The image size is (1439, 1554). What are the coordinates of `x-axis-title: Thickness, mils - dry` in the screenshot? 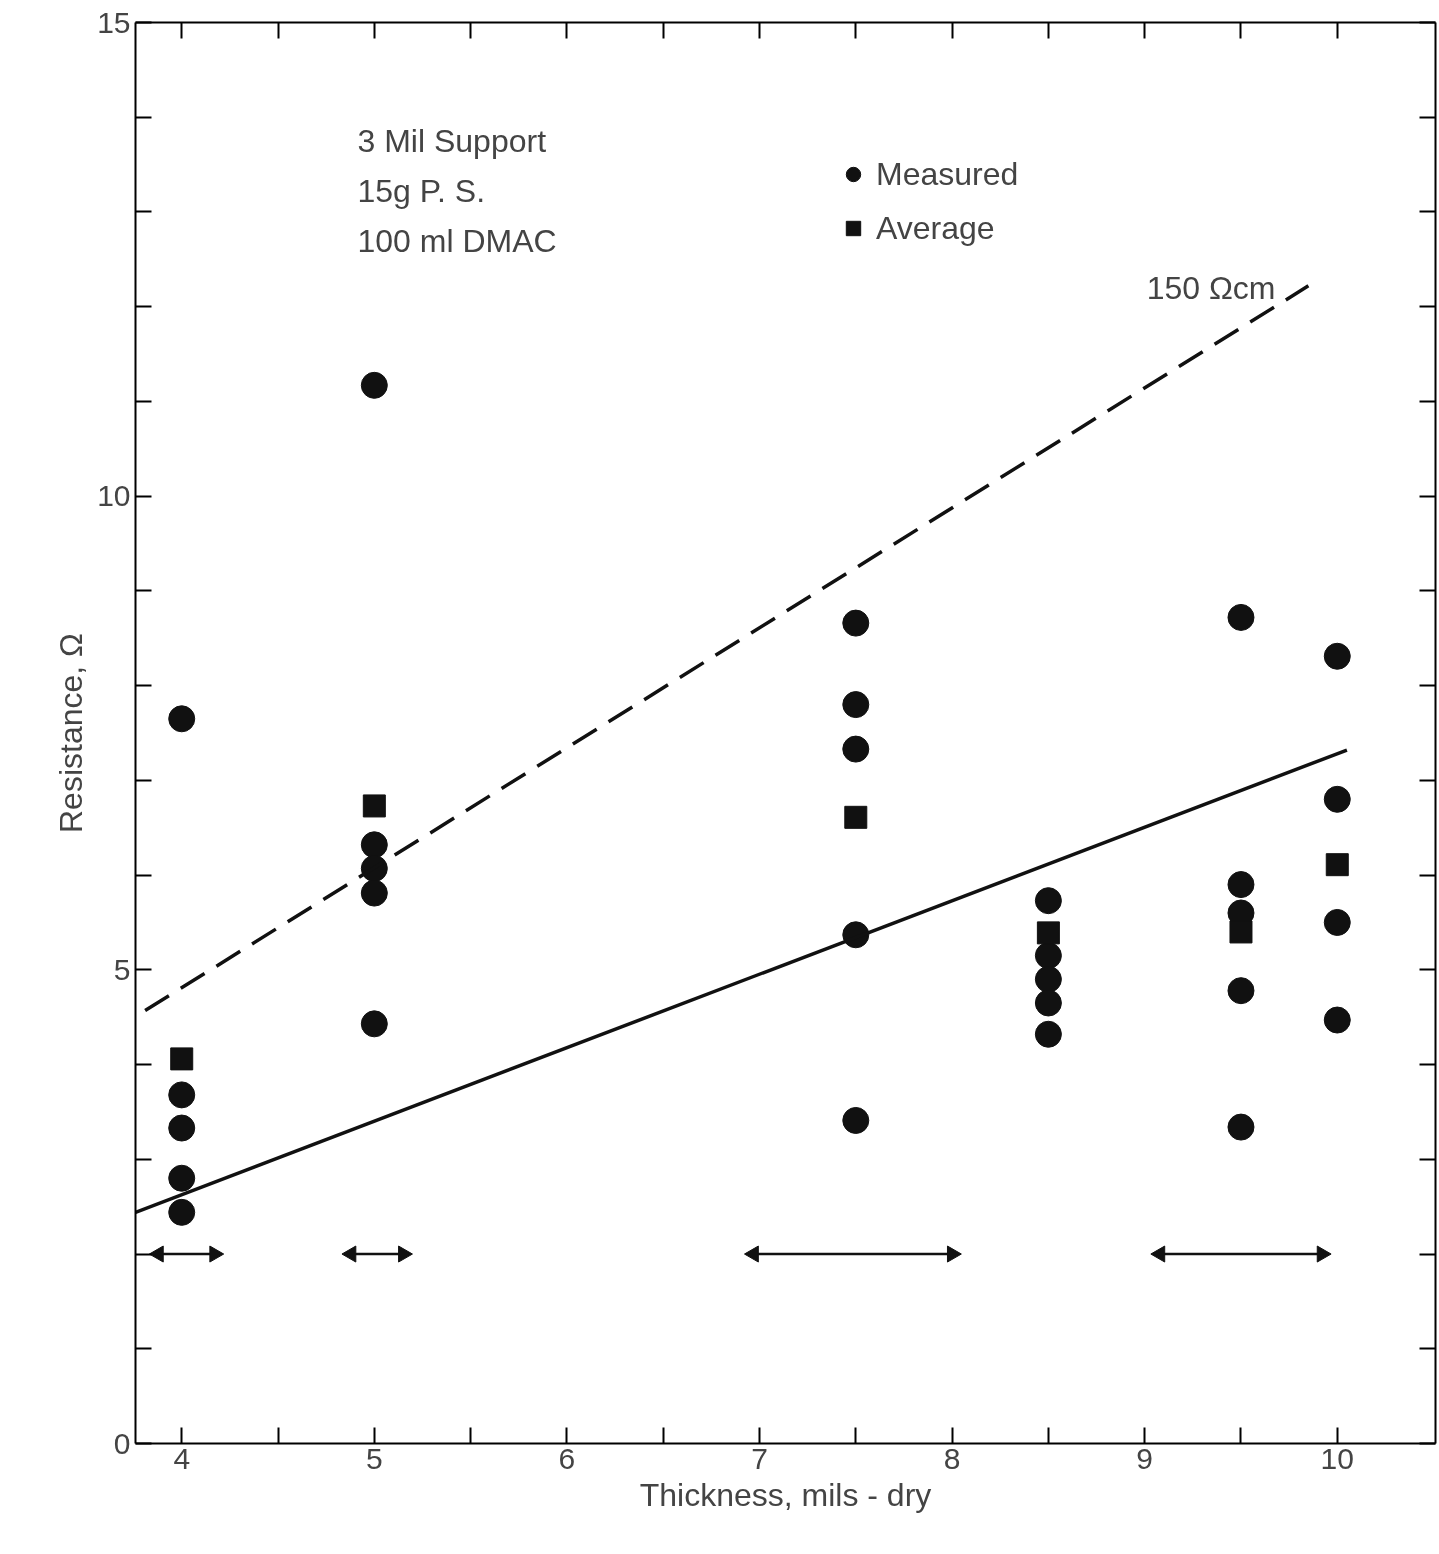 It's located at (785, 1494).